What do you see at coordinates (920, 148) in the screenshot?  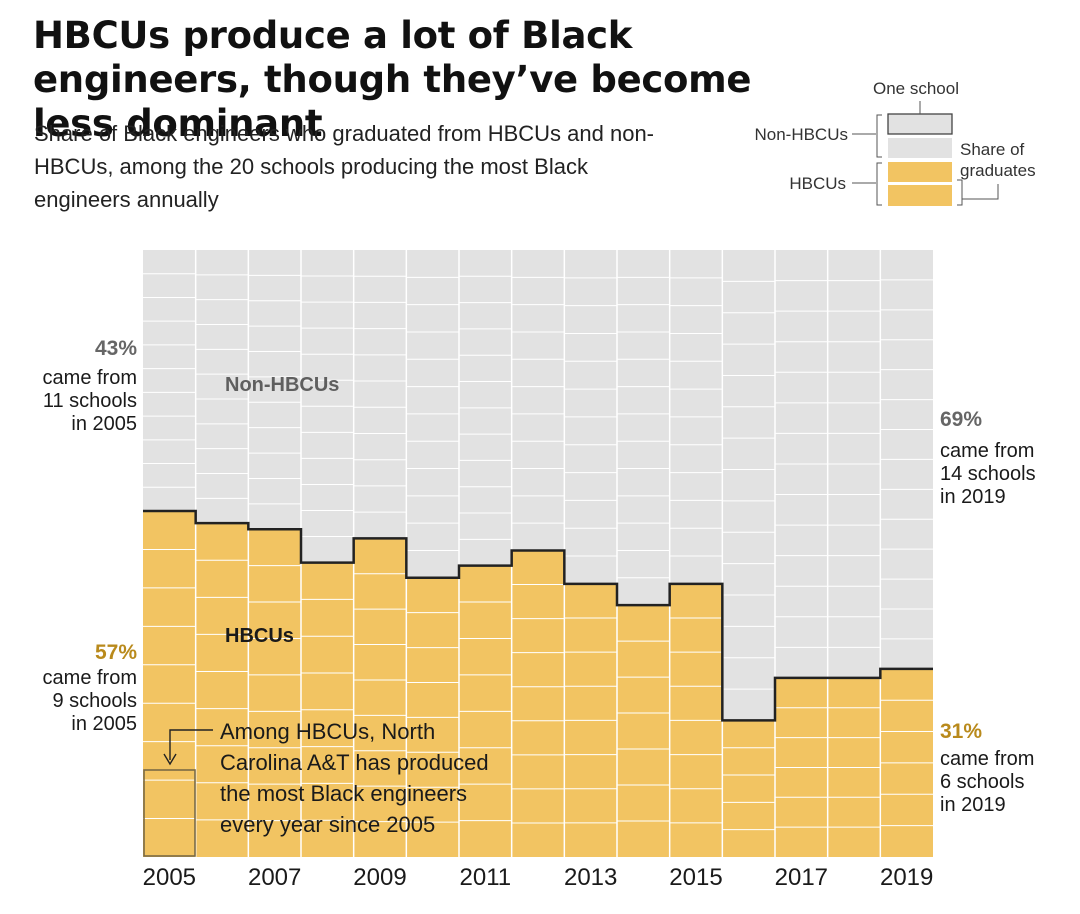 I see `legend-non-hbcu-block` at bounding box center [920, 148].